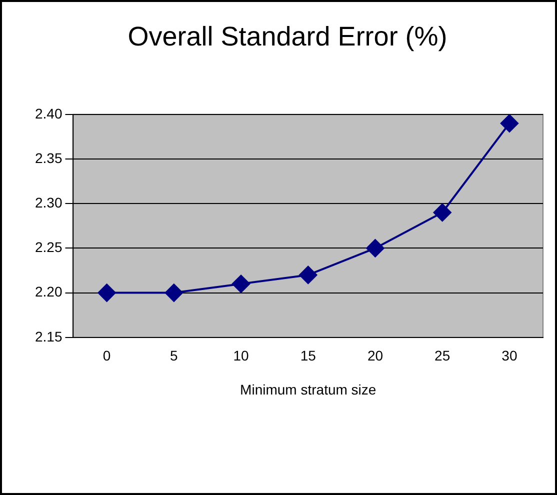 The width and height of the screenshot is (557, 495). I want to click on x-tick-label: 25, so click(442, 356).